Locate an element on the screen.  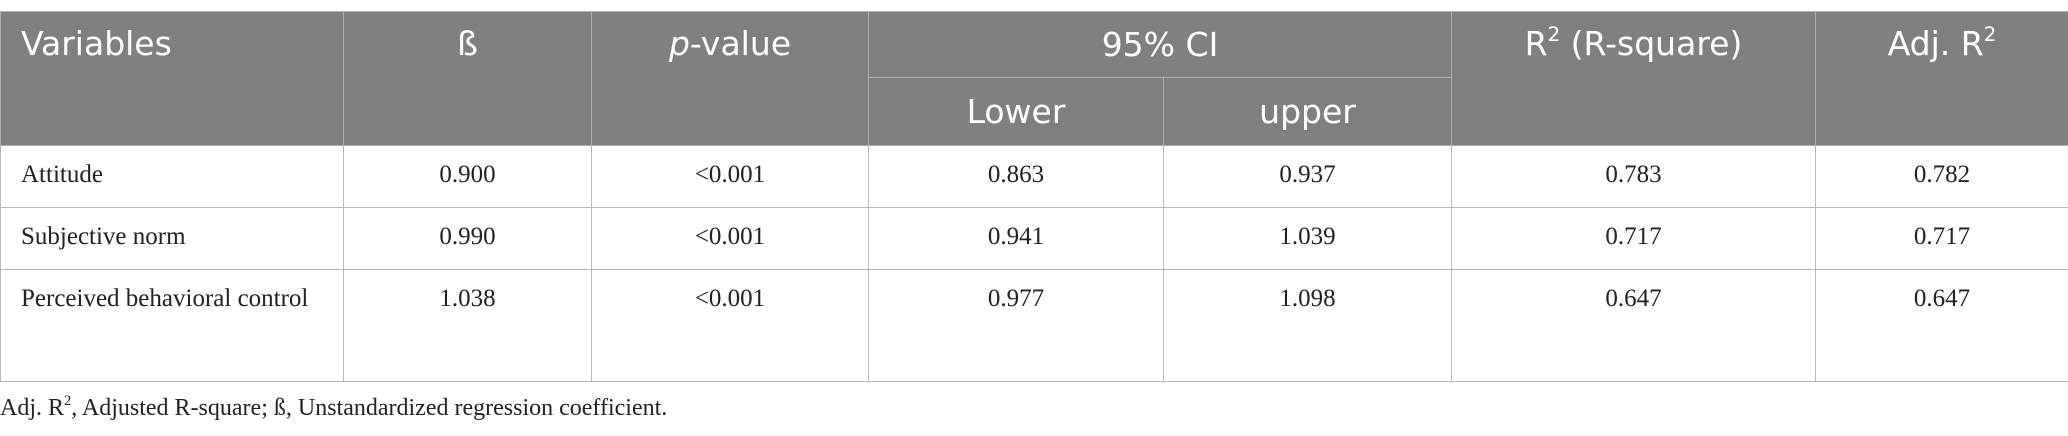
value-cell: 0.900 is located at coordinates (467, 176).